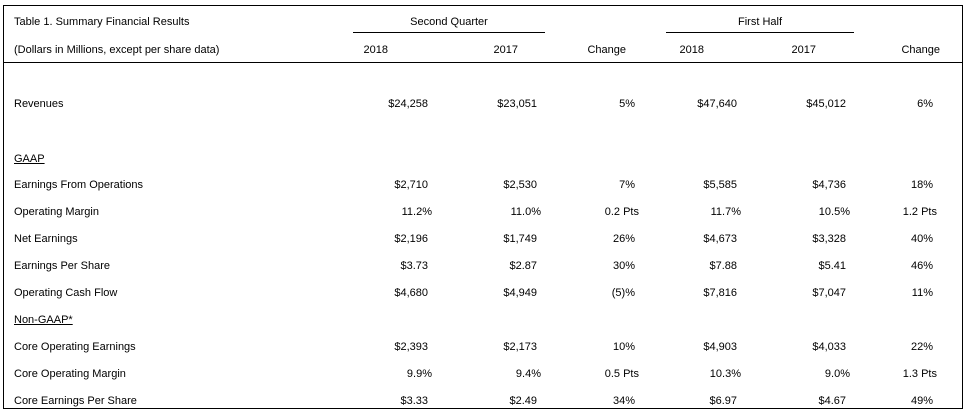 The image size is (969, 417). Describe the element at coordinates (919, 374) in the screenshot. I see `cell-h1-change: 1.3 Pts` at that location.